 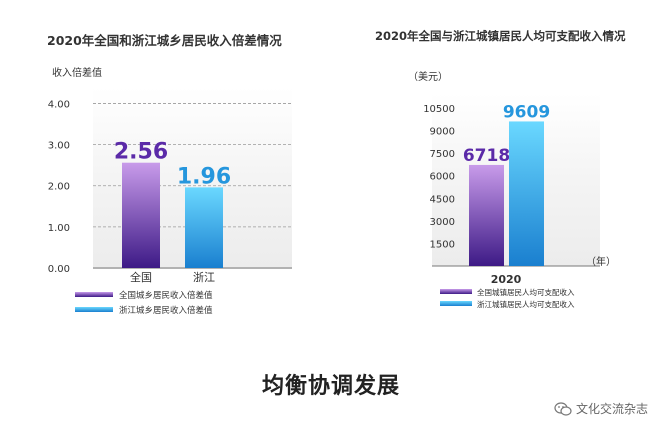 I want to click on left-y-tick-label: 3.00, so click(x=59, y=146).